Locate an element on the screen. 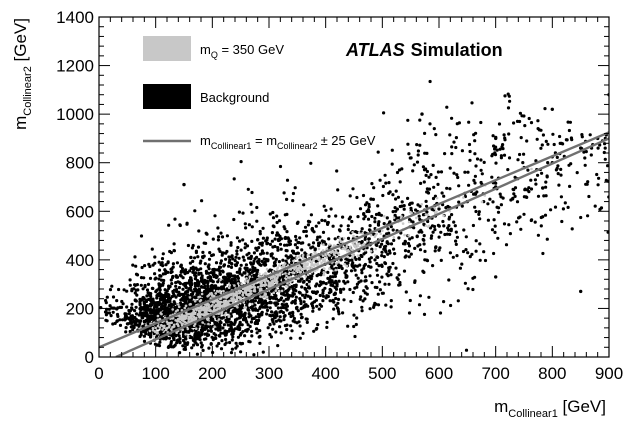 This screenshot has width=641, height=422. atlas-experiment: ATLAS is located at coordinates (375, 50).